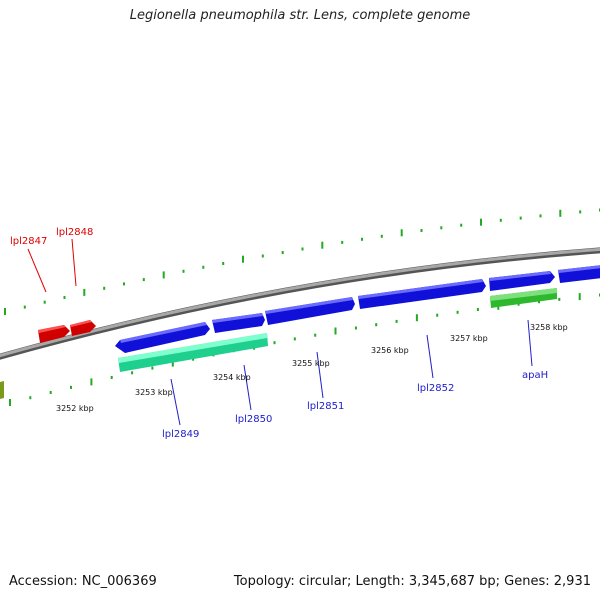 The height and width of the screenshot is (600, 600). I want to click on cds-bar-green-left, so click(2, 390).